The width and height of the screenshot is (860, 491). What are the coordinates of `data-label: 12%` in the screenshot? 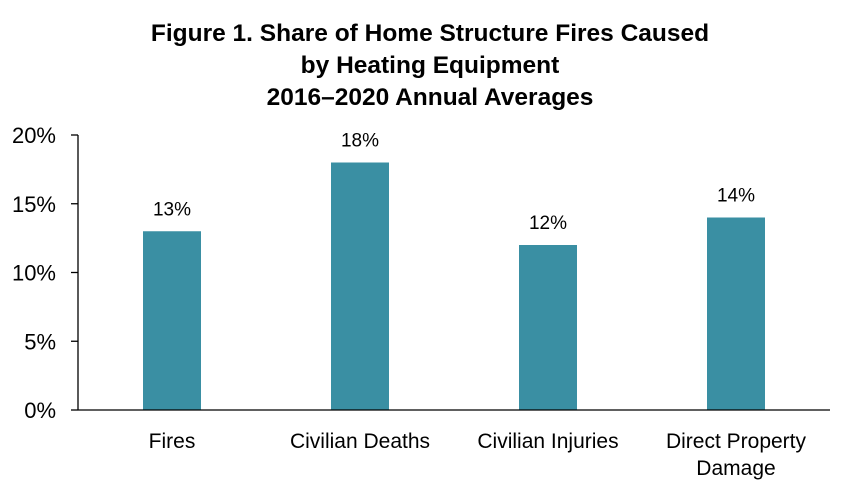 It's located at (548, 223).